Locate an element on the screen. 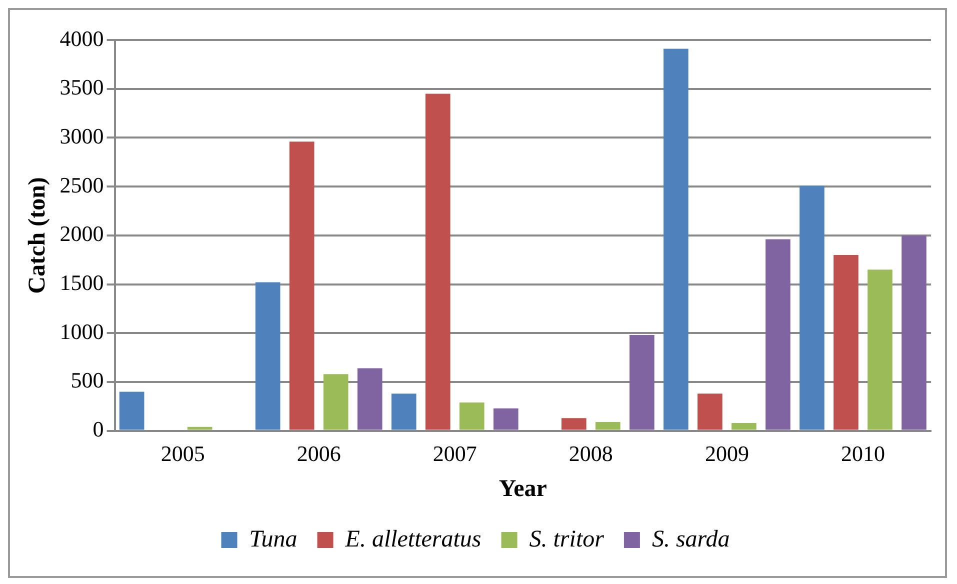  legend-label: S. sarda is located at coordinates (691, 539).